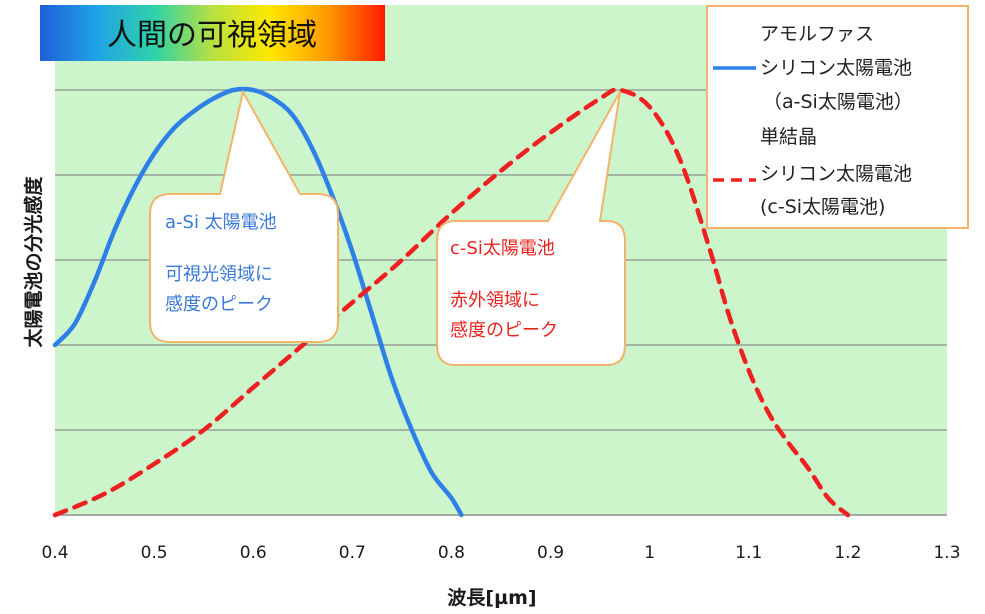  I want to click on x-axis-title: 波長[µm], so click(491, 597).